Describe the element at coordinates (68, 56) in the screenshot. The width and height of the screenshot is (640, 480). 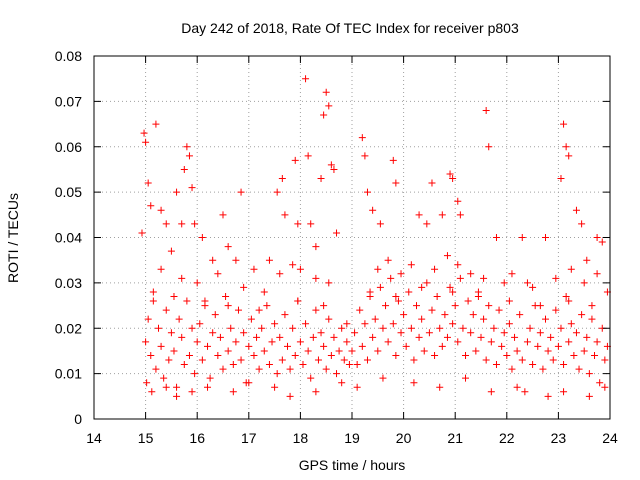
I see `y-tick-label: 0.08` at that location.